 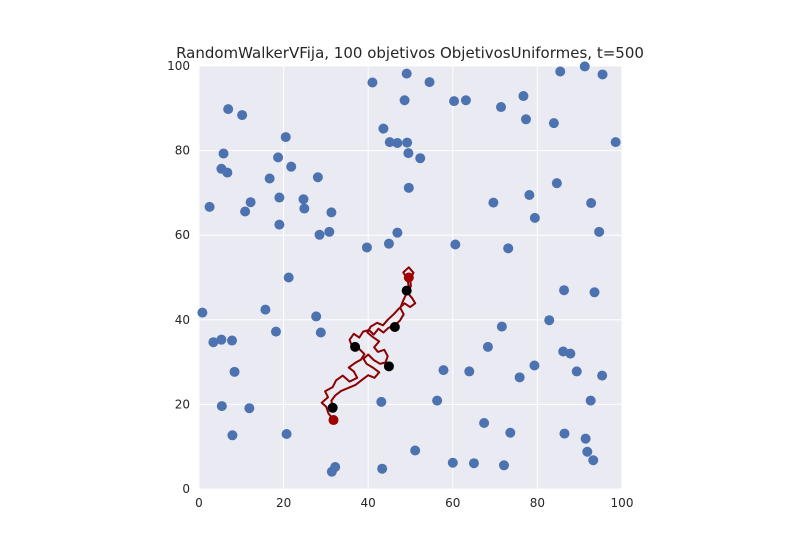 I want to click on x-tick-label: 40, so click(x=368, y=503).